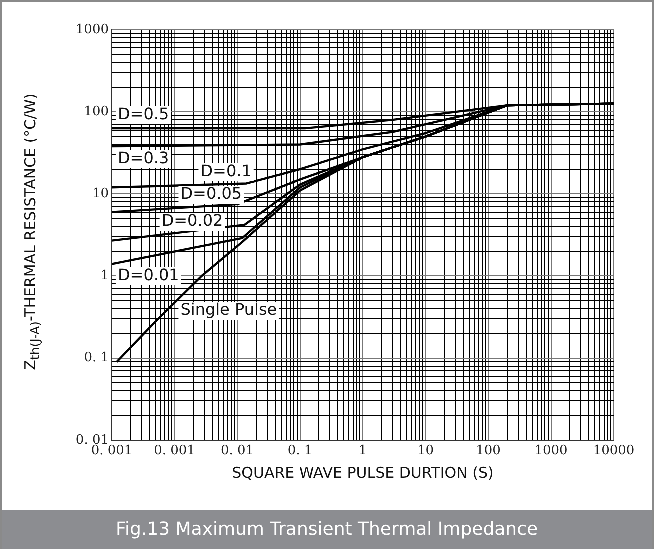 The height and width of the screenshot is (549, 654). What do you see at coordinates (104, 276) in the screenshot?
I see `y-tick-label: 1` at bounding box center [104, 276].